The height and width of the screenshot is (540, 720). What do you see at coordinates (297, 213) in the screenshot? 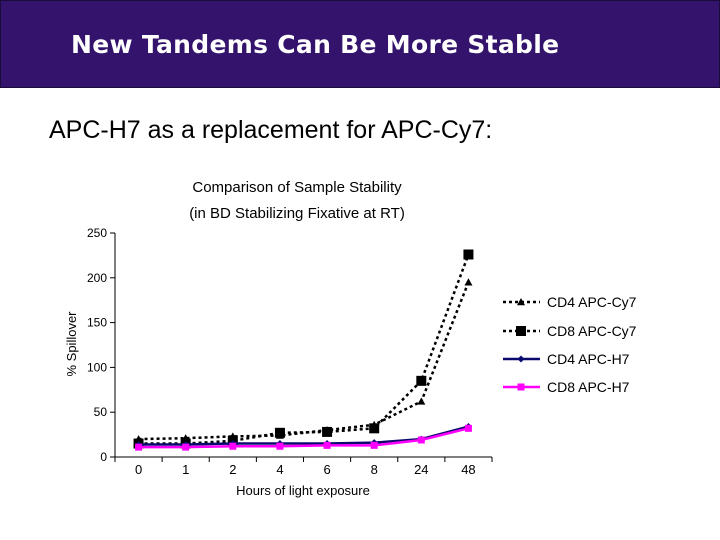
I see `chart-subtitle: (in BD Stabilizing Fixative at RT)` at bounding box center [297, 213].